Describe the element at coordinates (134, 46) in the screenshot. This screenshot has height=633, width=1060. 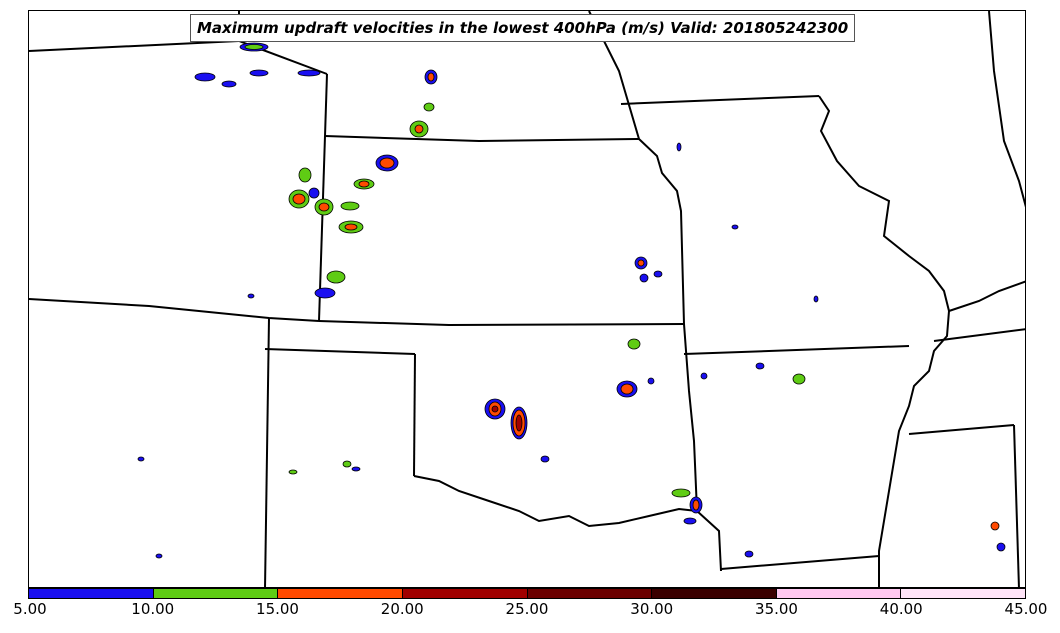
I see `border-wy-co` at that location.